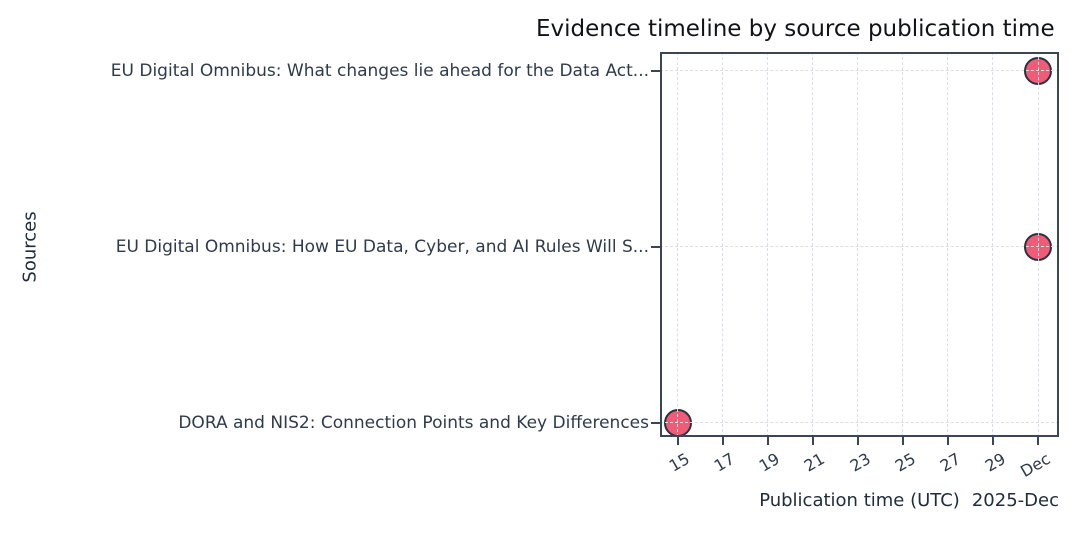 This screenshot has height=540, width=1080. Describe the element at coordinates (815, 462) in the screenshot. I see `x-tick-label: 21` at that location.